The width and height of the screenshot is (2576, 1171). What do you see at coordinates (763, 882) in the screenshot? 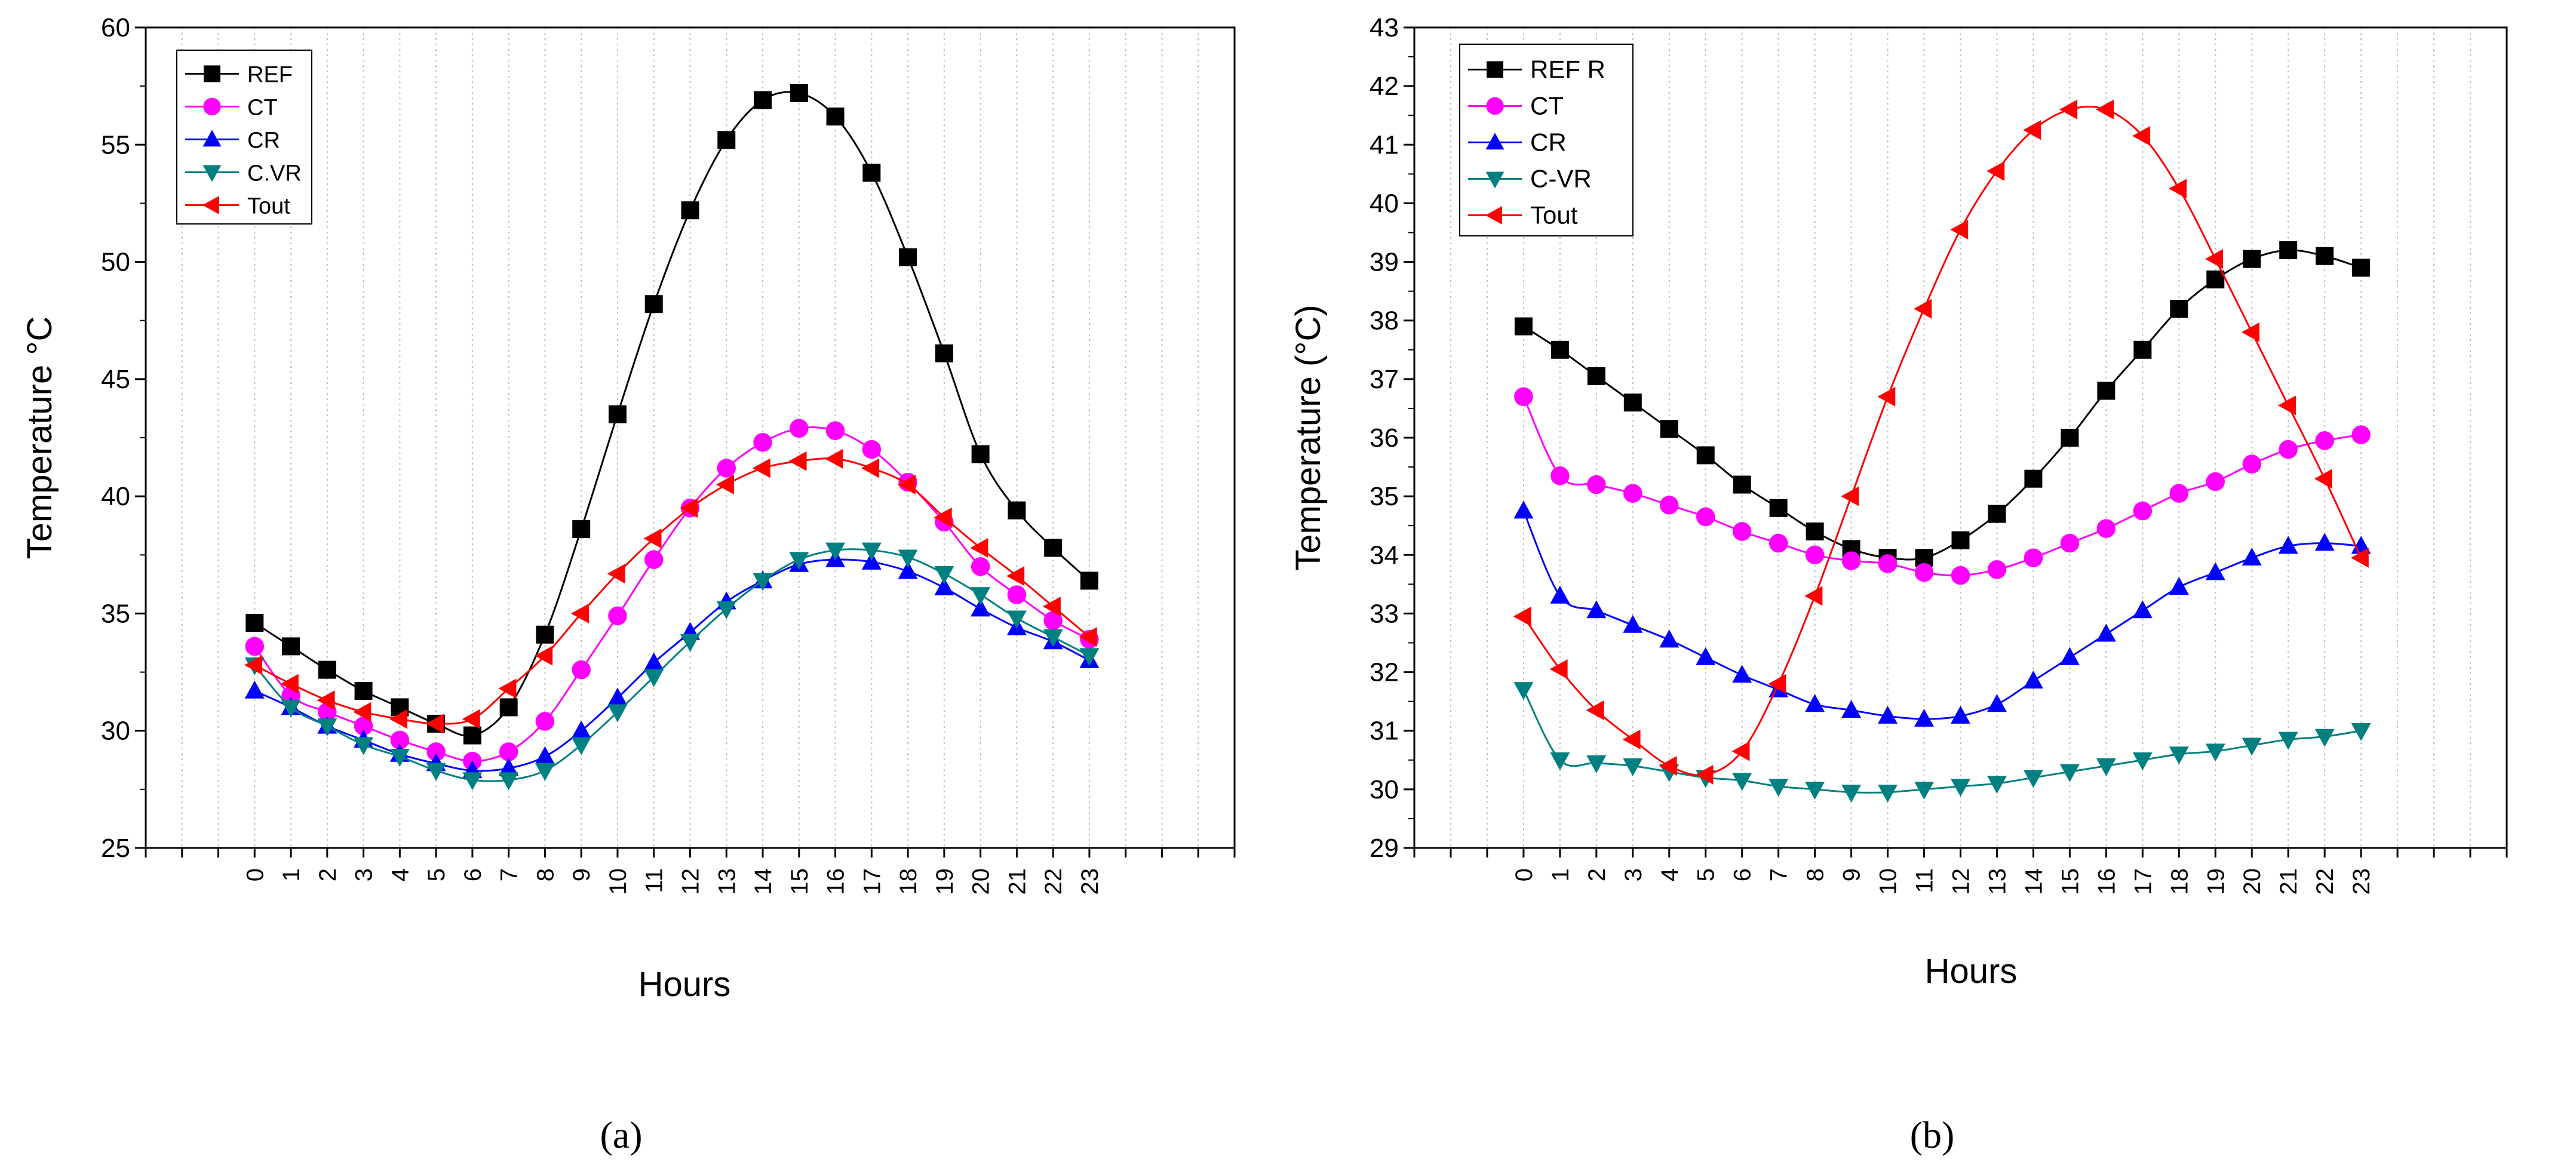
I see `x-tick-label-a: 14` at bounding box center [763, 882].